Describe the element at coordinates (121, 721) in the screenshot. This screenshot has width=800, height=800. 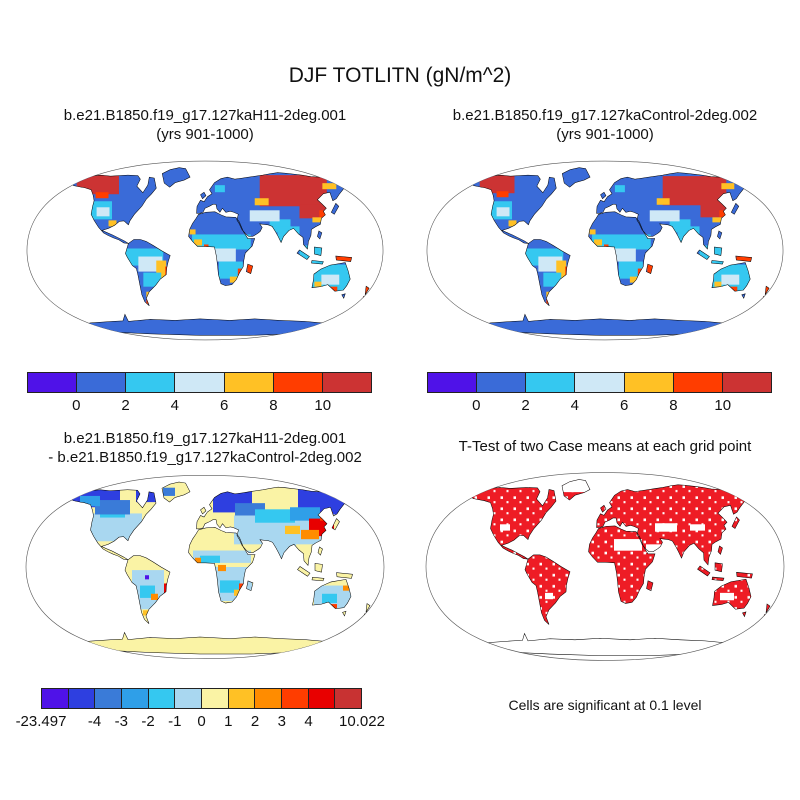
I see `colorbar-tick-label: -3` at that location.